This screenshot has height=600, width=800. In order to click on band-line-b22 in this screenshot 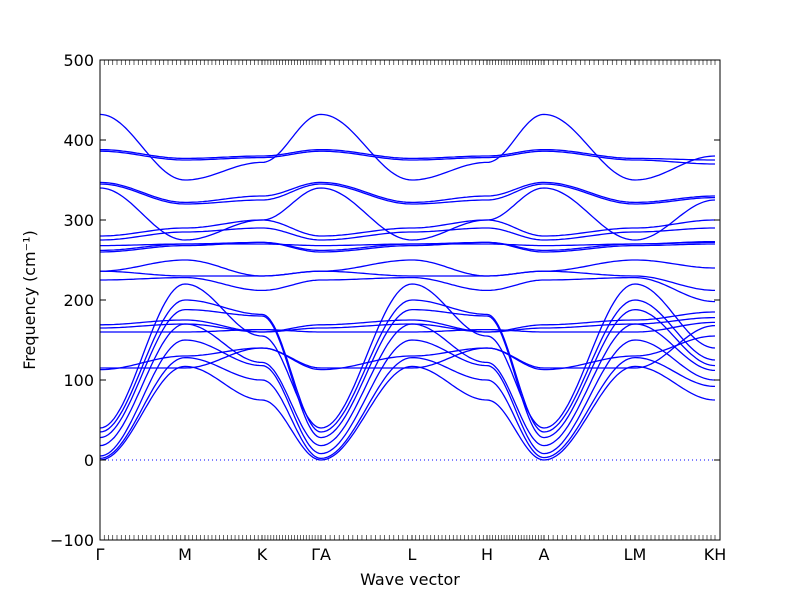, I will do `click(407, 194)`.